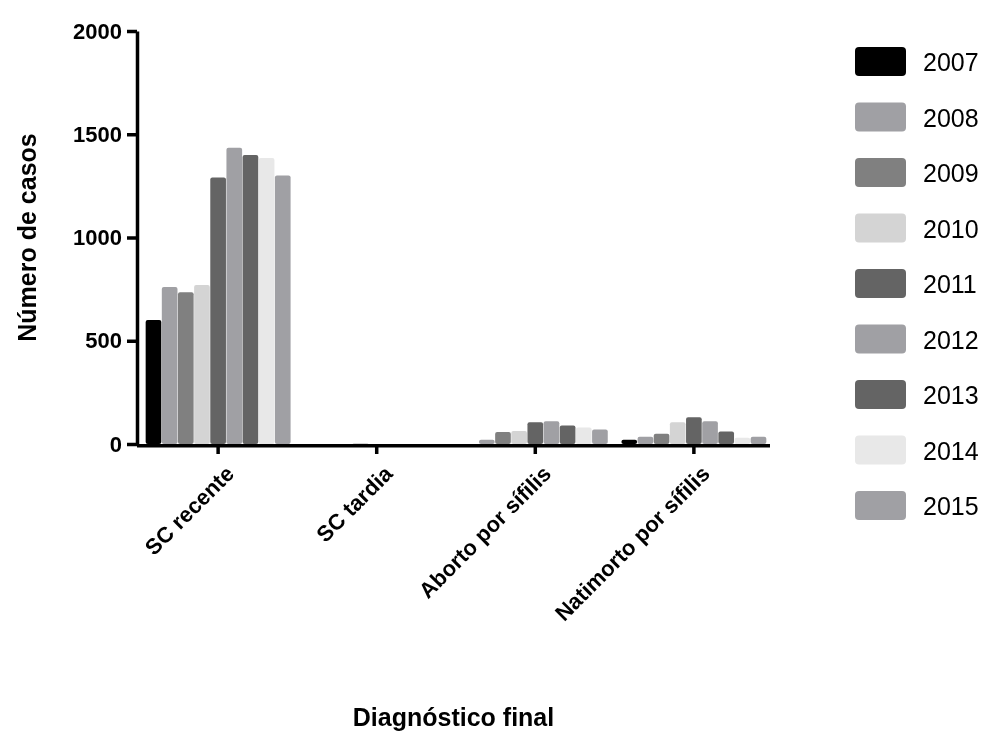 The width and height of the screenshot is (1004, 749). What do you see at coordinates (97, 238) in the screenshot?
I see `y-tick-label: 1000` at bounding box center [97, 238].